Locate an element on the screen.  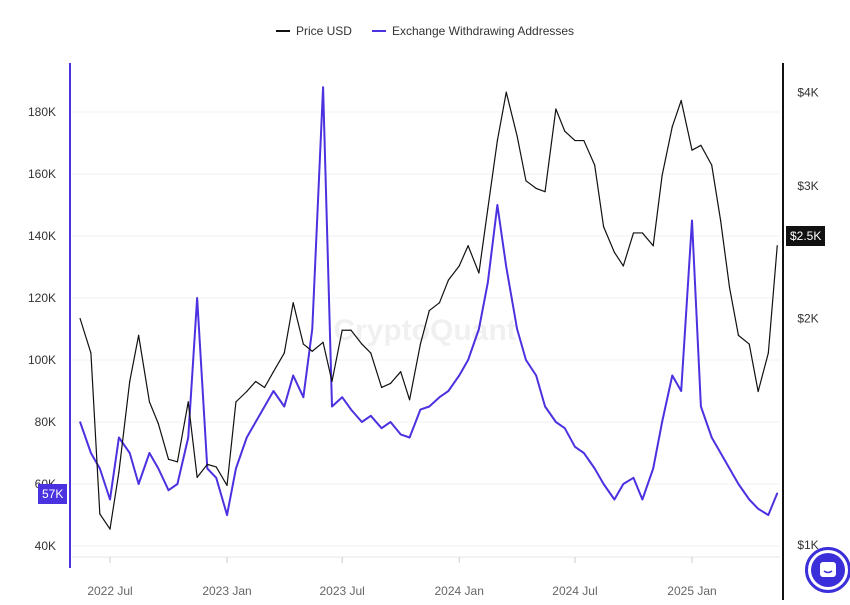
current-addresses-badge: 57K is located at coordinates (53, 494).